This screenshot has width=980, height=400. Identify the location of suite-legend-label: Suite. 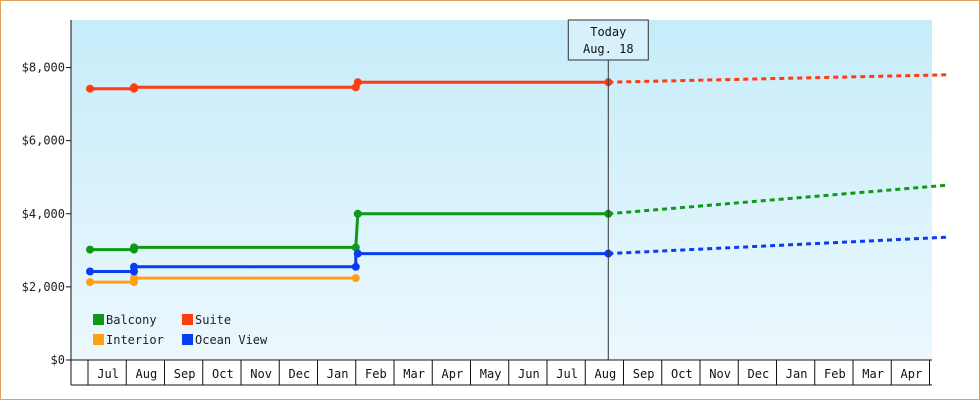
(213, 320).